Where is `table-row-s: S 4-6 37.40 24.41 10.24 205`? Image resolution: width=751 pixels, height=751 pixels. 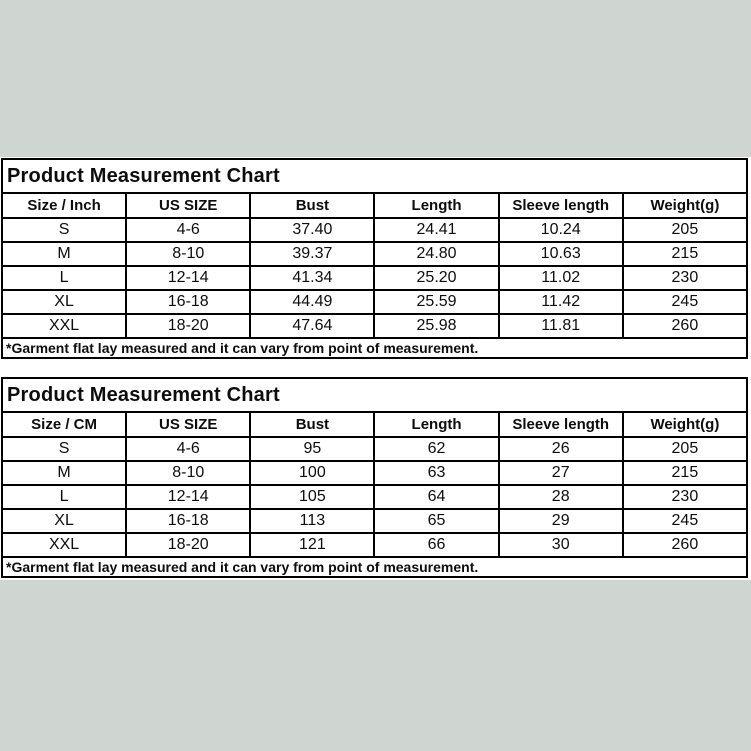
table-row-s: S 4-6 37.40 24.41 10.24 205 is located at coordinates (374, 230).